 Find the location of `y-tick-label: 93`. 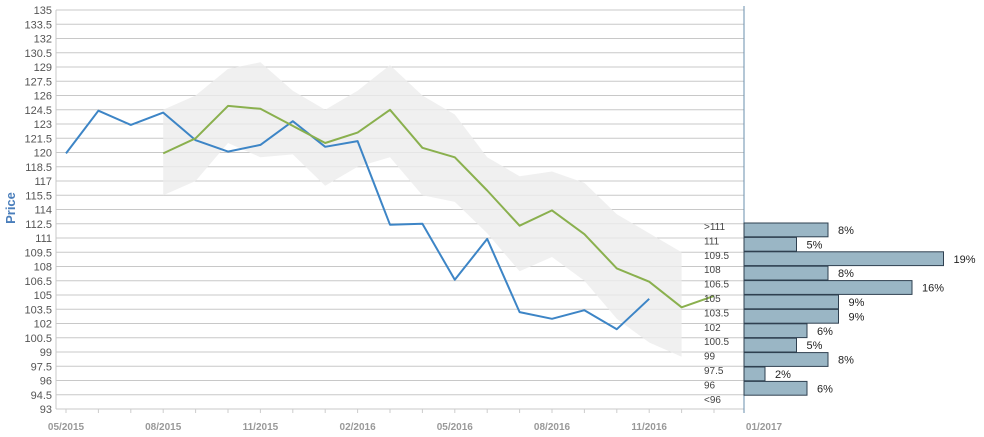

y-tick-label: 93 is located at coordinates (46, 410).